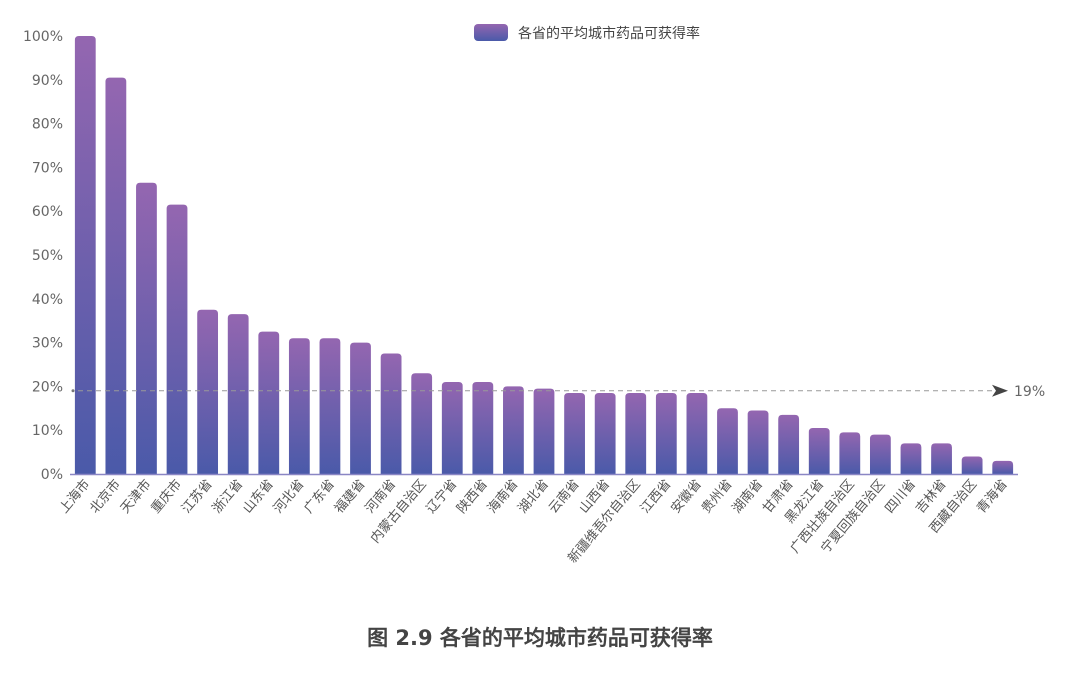  Describe the element at coordinates (900, 497) in the screenshot. I see `x-tick-label: 四川省` at that location.